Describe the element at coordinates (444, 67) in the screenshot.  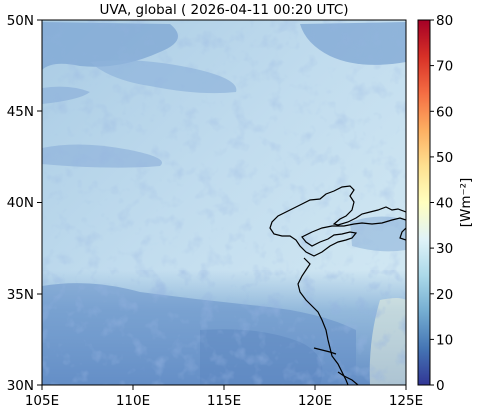
I see `colorbar-tick-label: 70` at that location.